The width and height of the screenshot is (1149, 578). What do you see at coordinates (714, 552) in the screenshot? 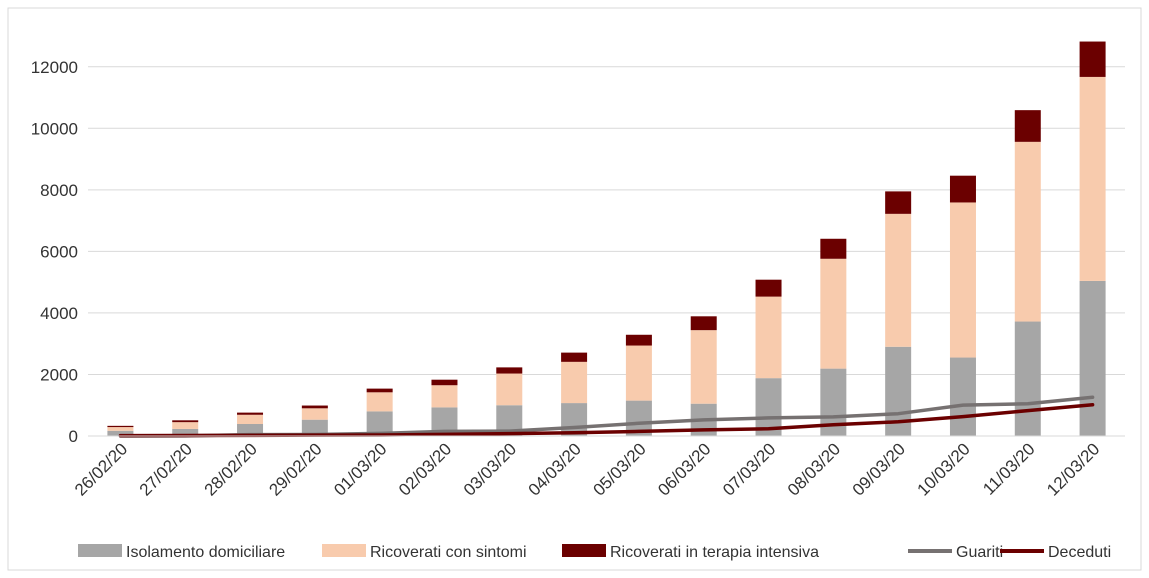
I see `legend-label: Ricoverati in terapia intensiva` at bounding box center [714, 552].